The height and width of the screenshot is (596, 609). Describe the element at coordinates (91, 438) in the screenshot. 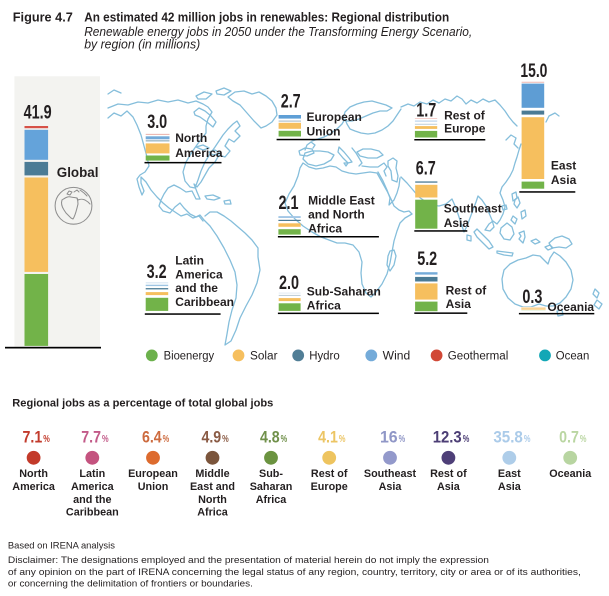

I see `svg-text: 7.7` at that location.